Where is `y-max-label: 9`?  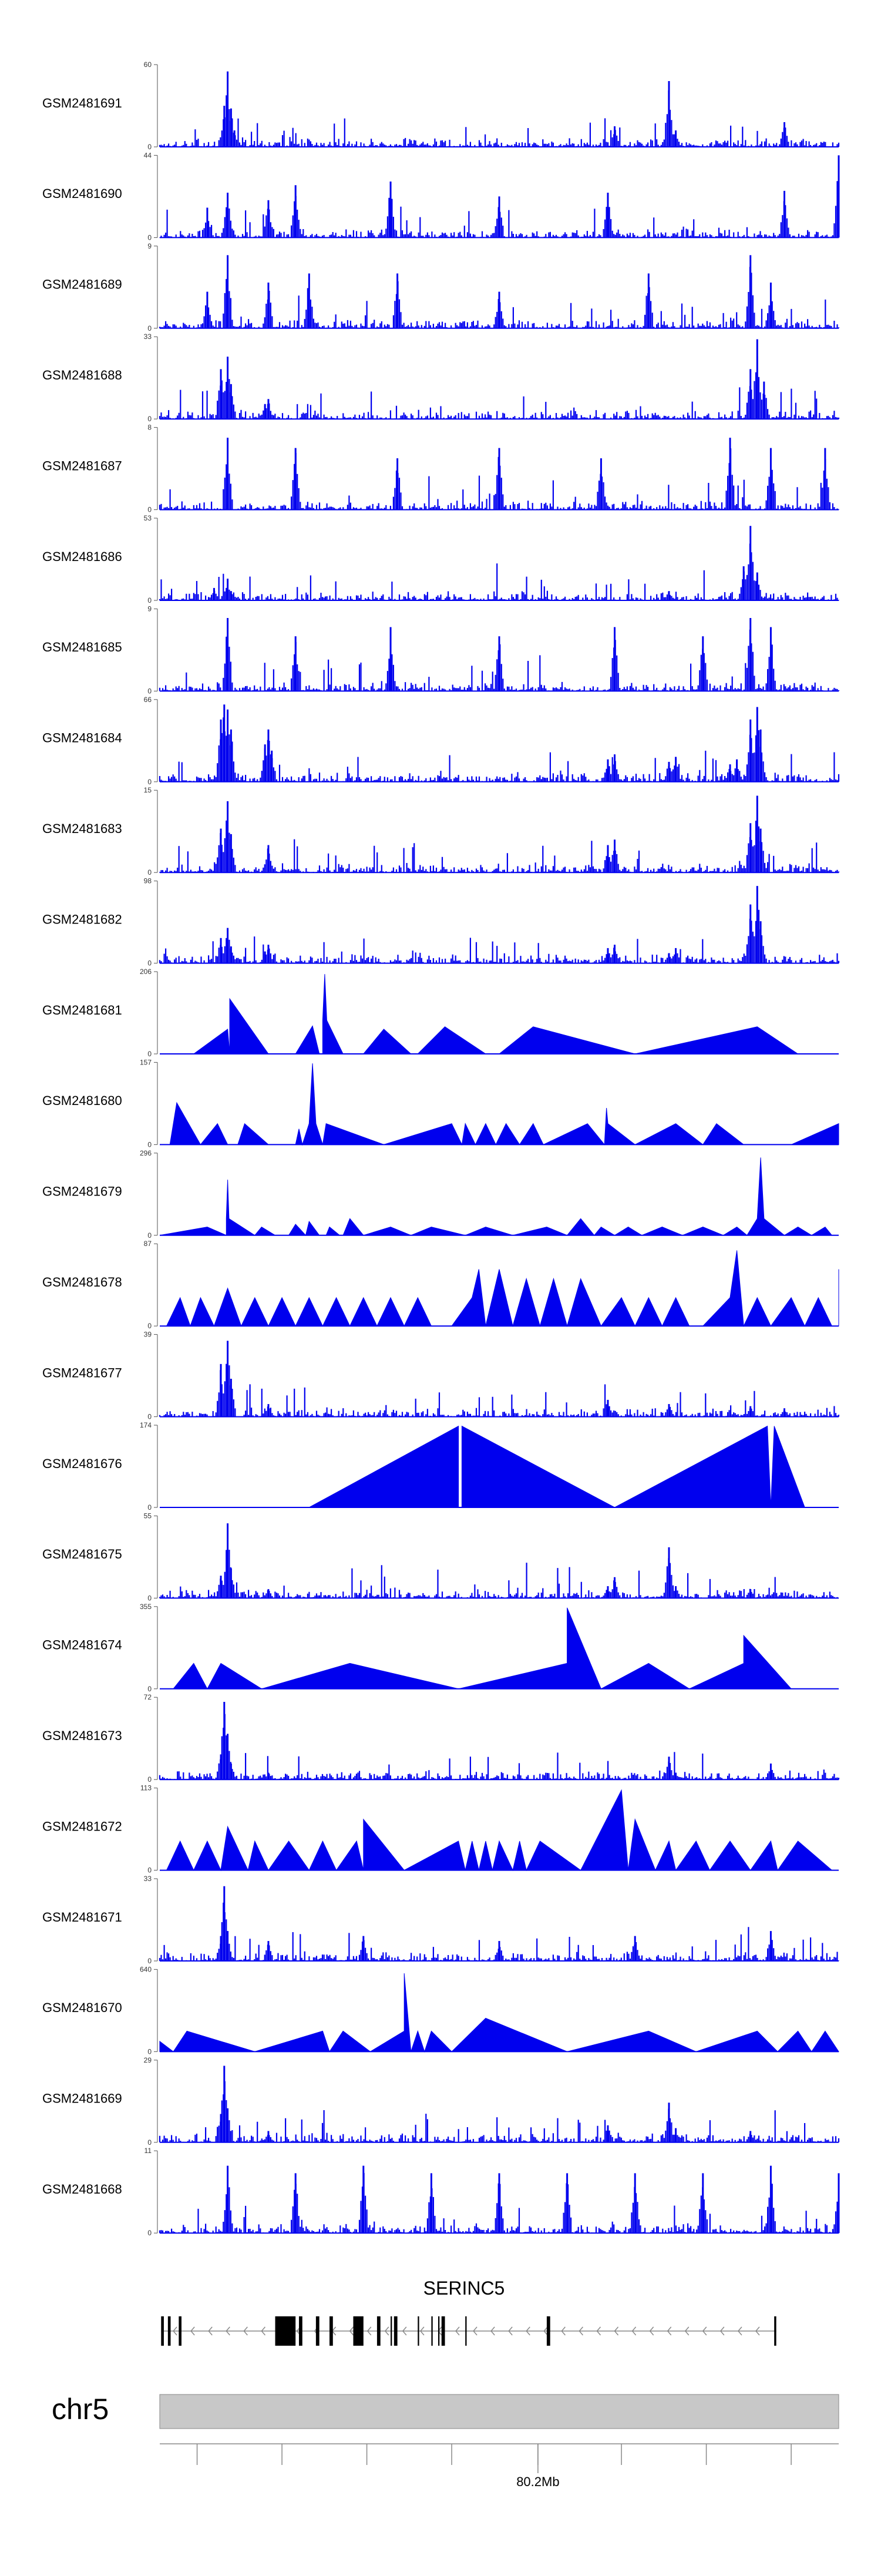 y-max-label: 9 is located at coordinates (150, 246).